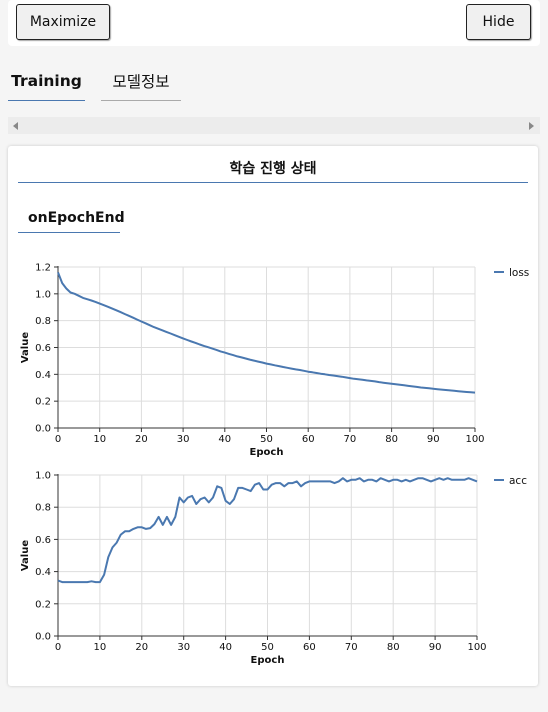  Describe the element at coordinates (15, 126) in the screenshot. I see `scroll-left-icon` at that location.